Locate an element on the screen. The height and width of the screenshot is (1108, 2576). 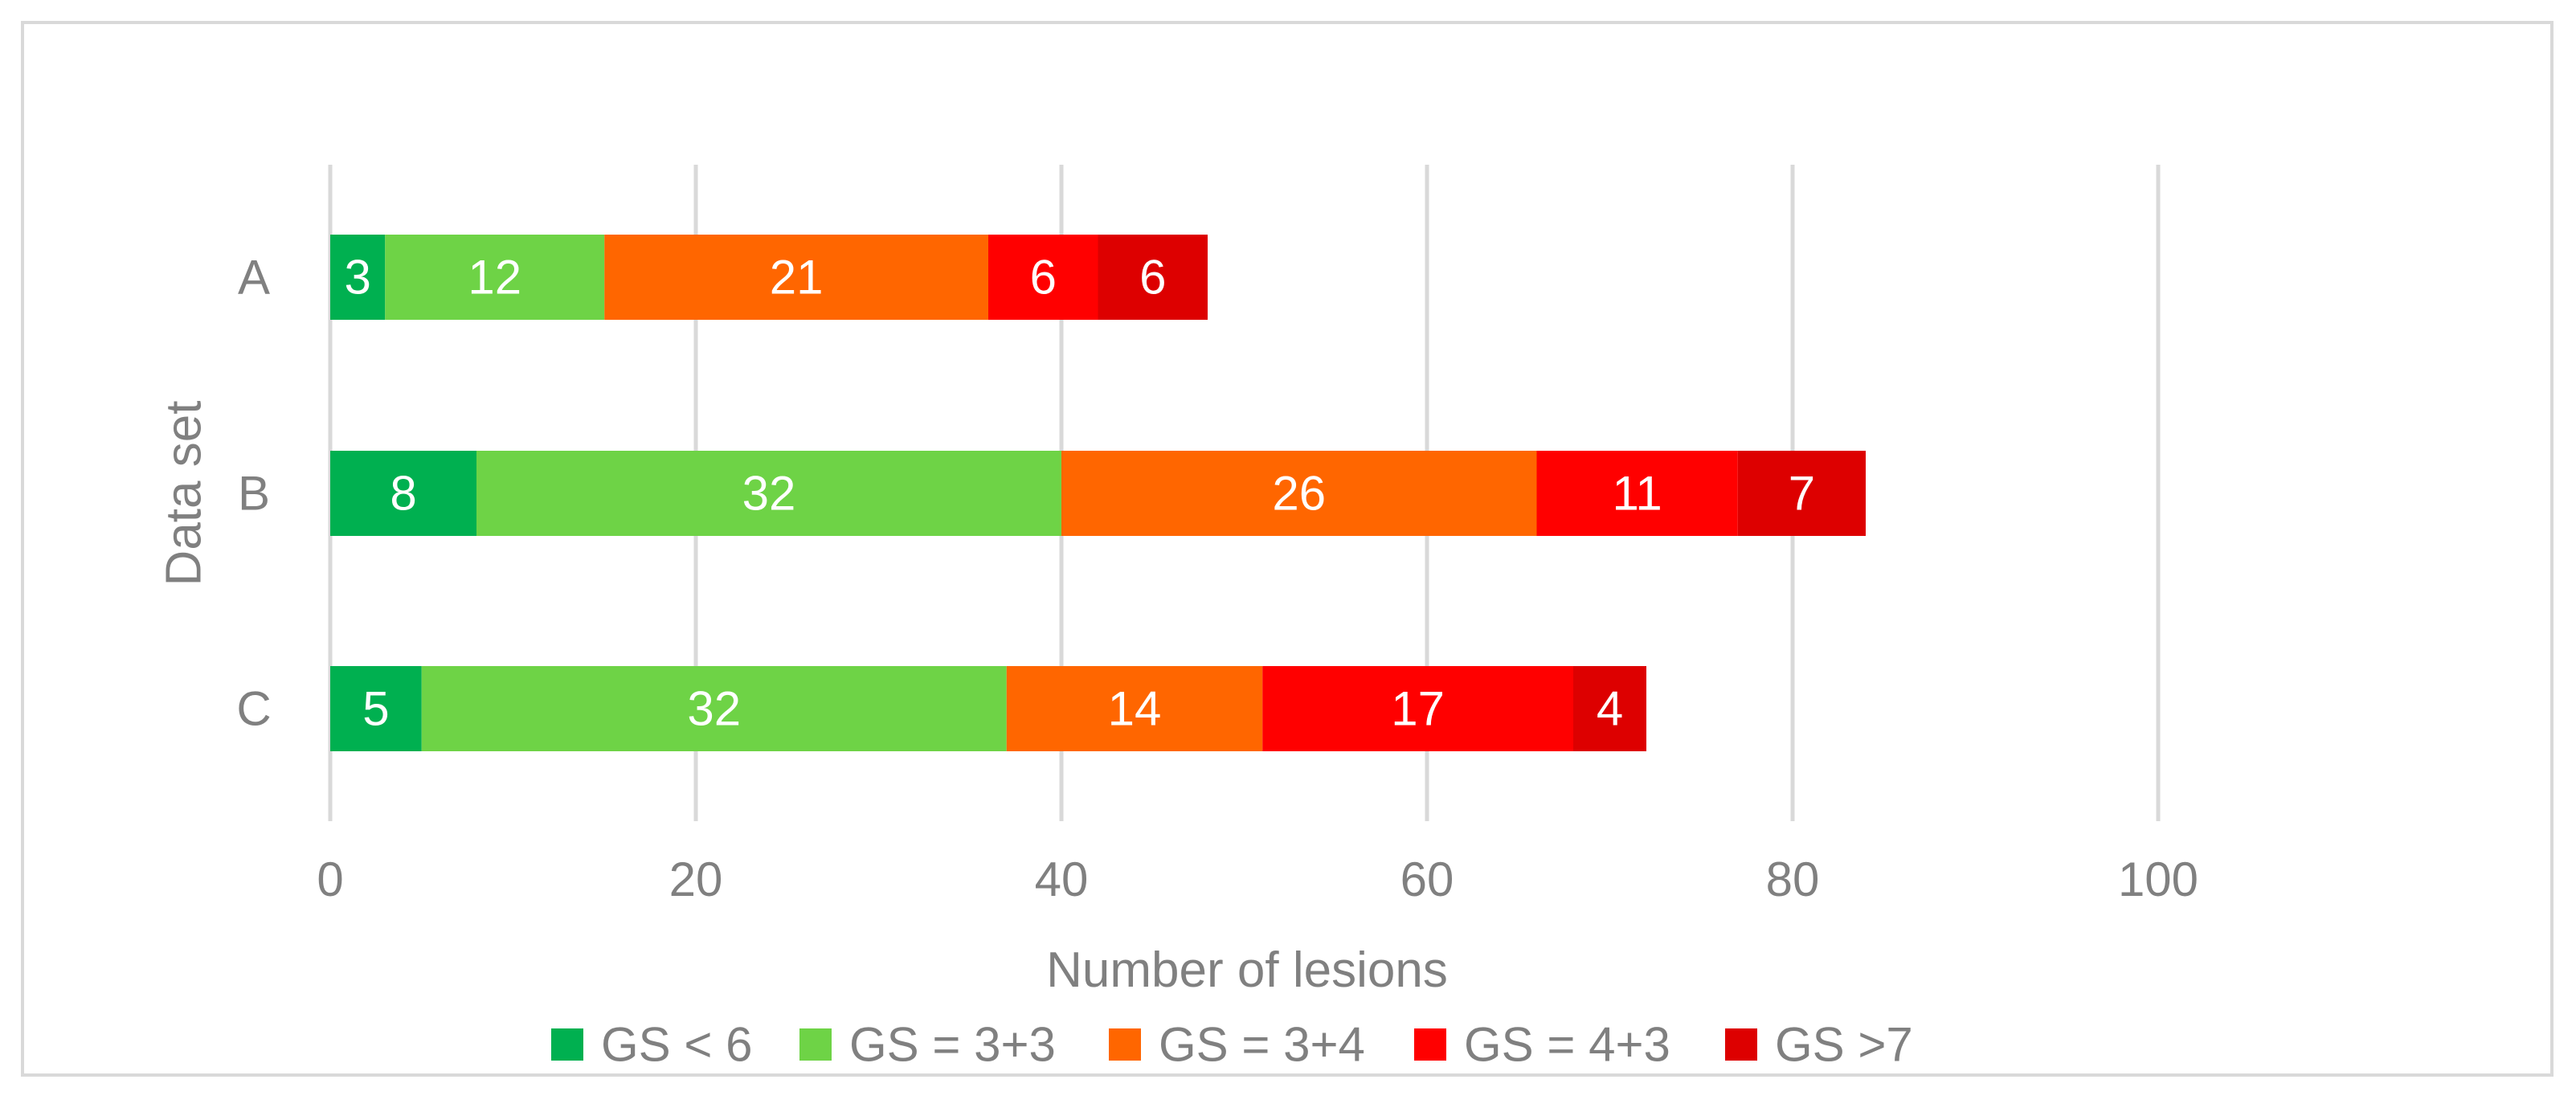
data-label: 3 is located at coordinates (357, 278).